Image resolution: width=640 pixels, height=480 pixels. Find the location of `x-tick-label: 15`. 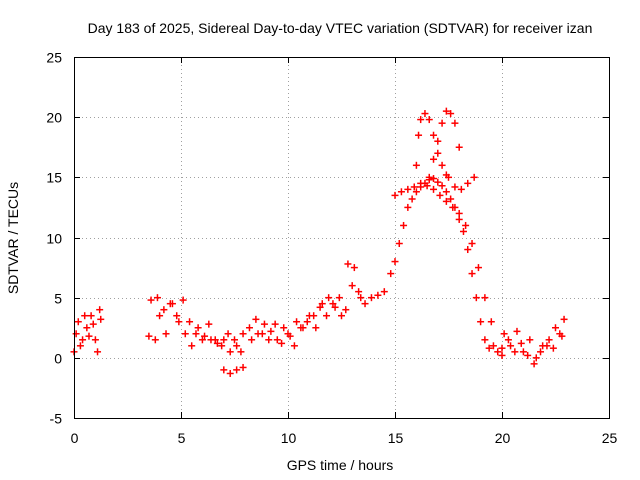

x-tick-label: 15 is located at coordinates (396, 438).